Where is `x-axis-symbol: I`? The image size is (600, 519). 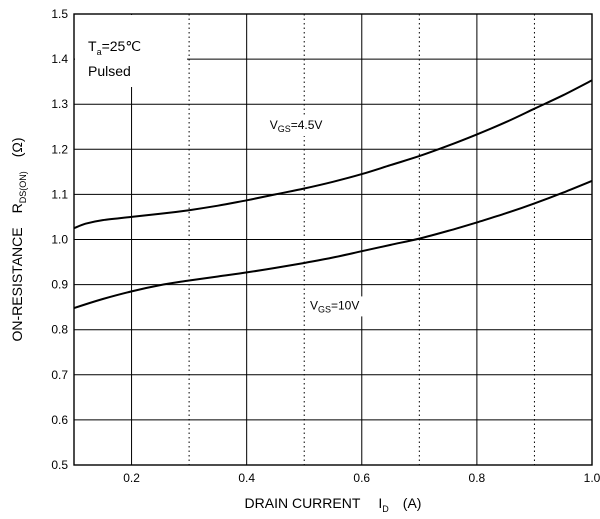 x-axis-symbol: I is located at coordinates (380, 503).